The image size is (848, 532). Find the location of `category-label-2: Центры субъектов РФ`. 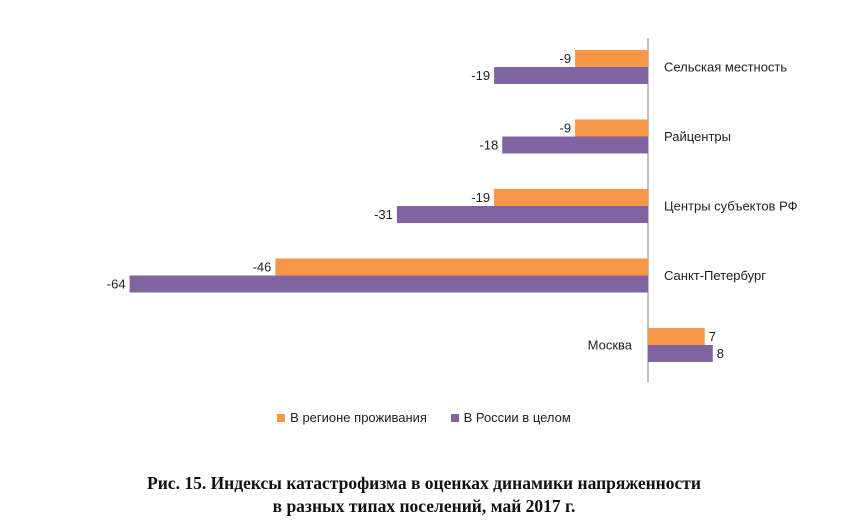

category-label-2: Центры субъектов РФ is located at coordinates (731, 206).